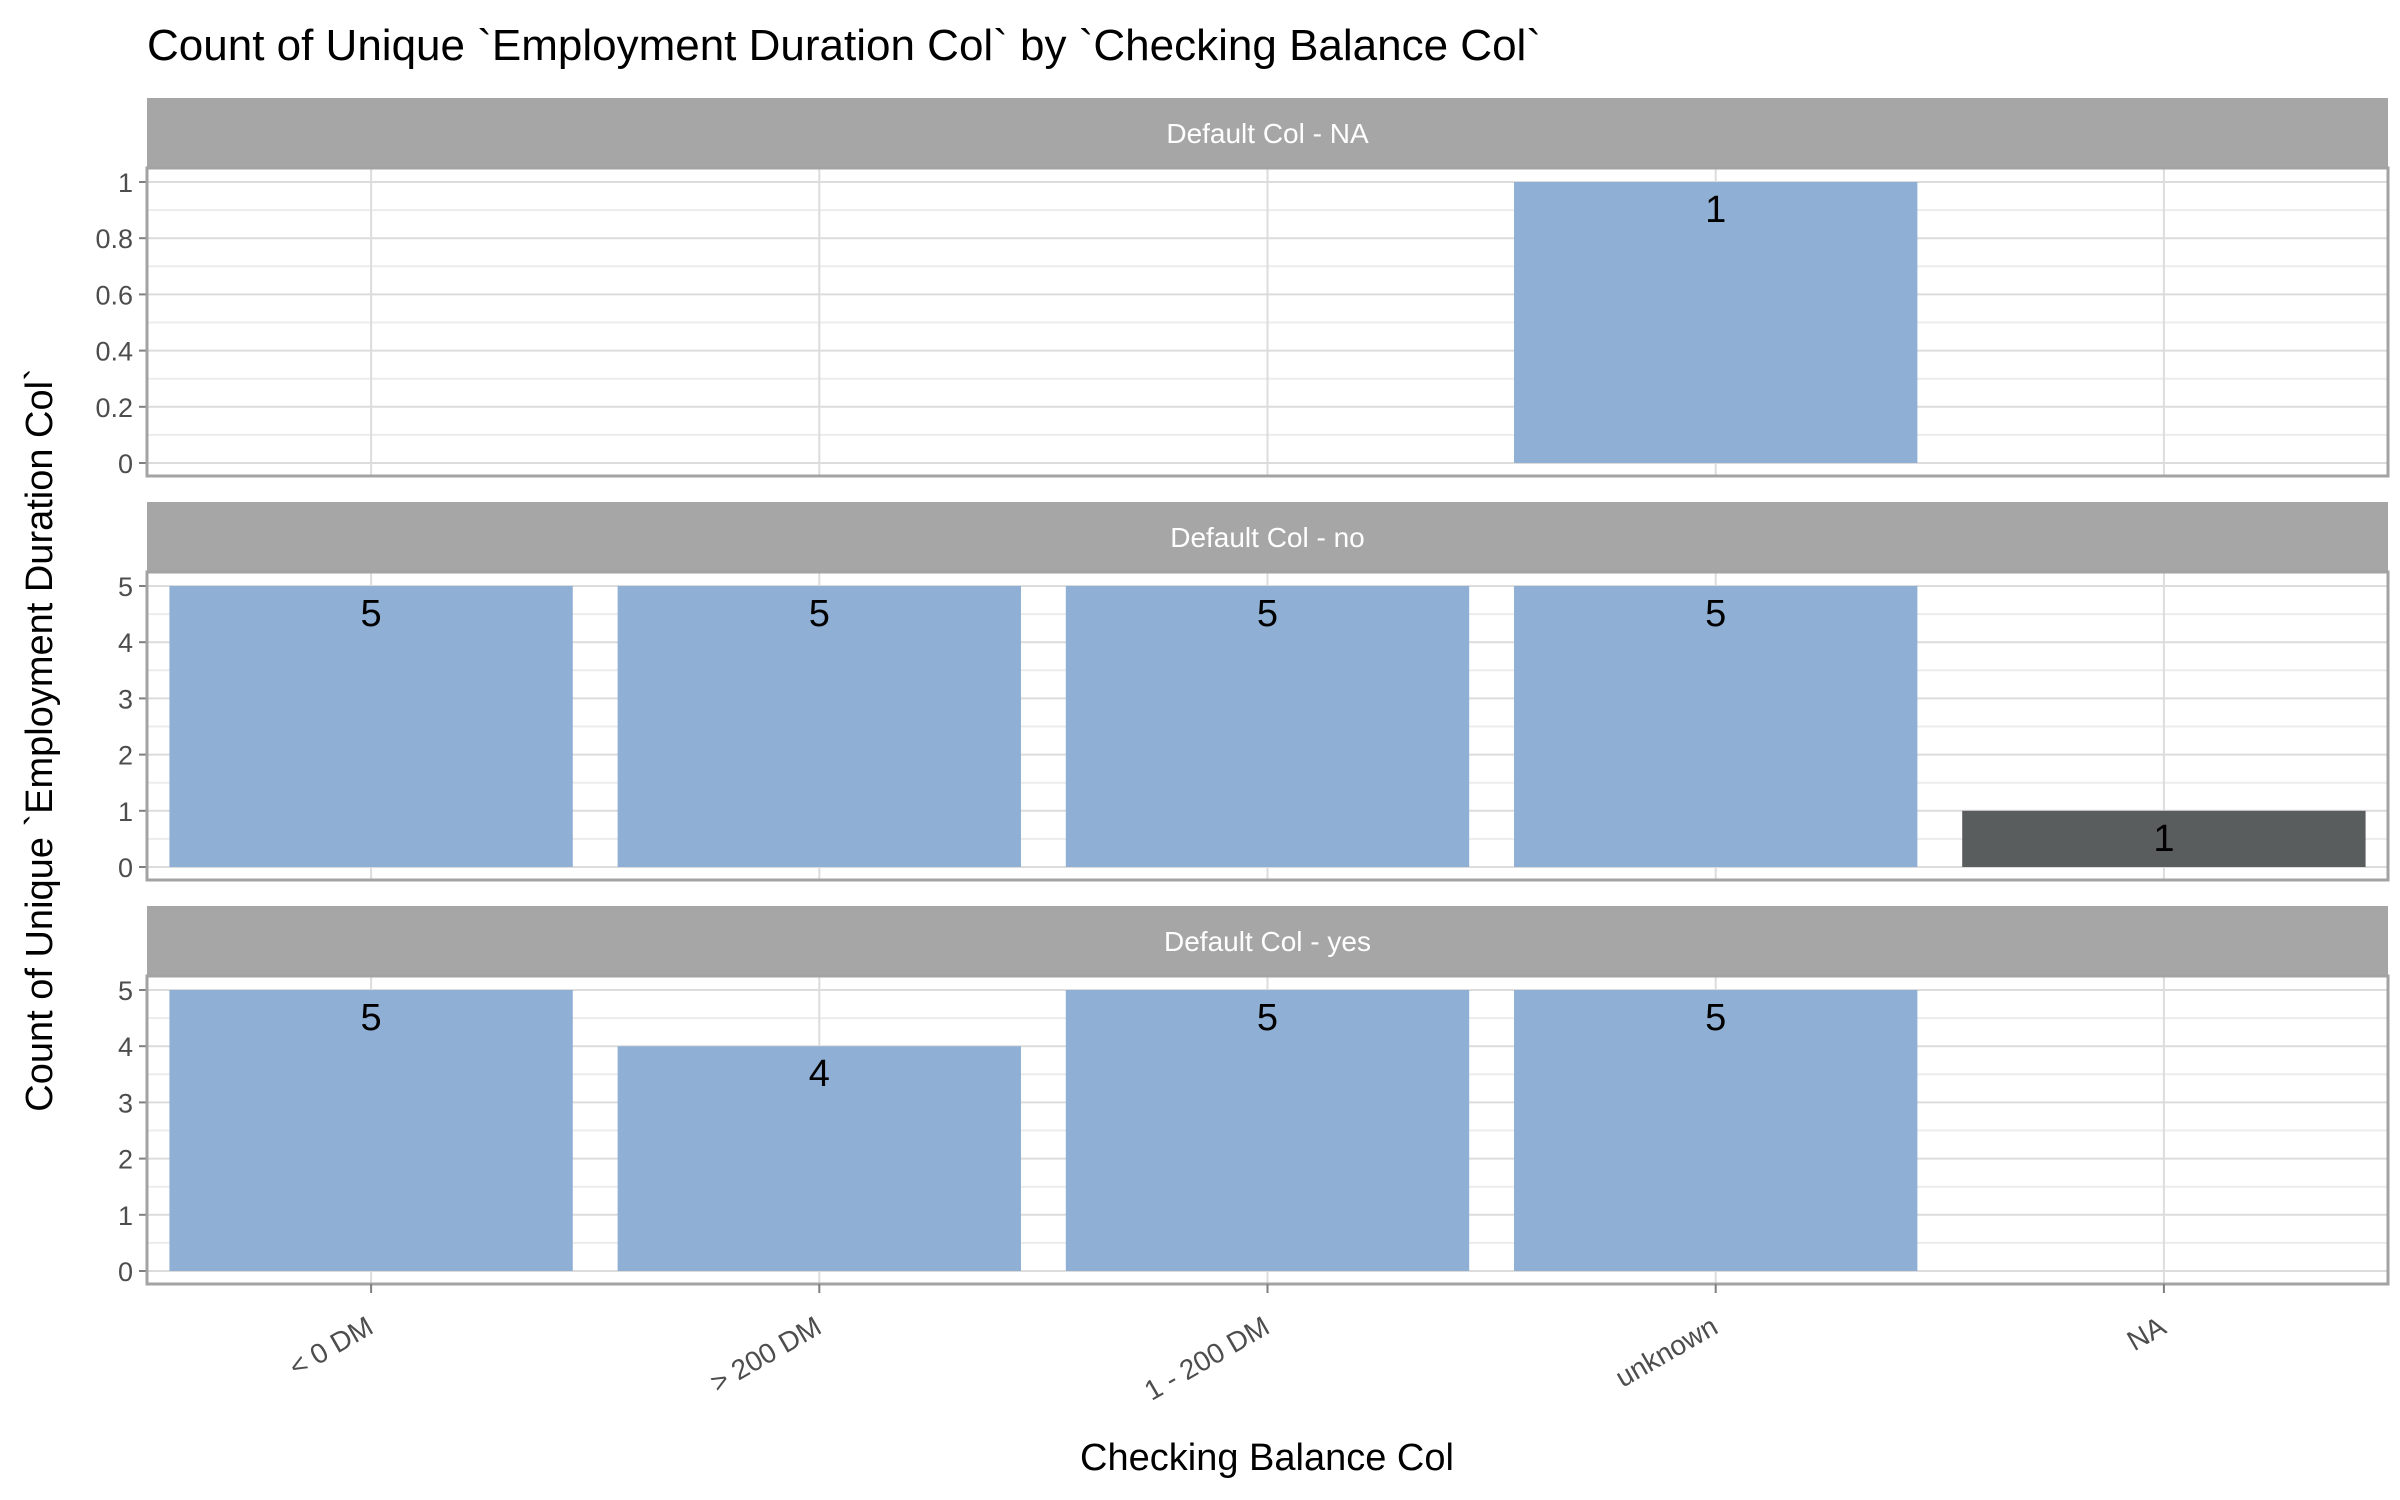 The height and width of the screenshot is (1500, 2400). What do you see at coordinates (1206, 1358) in the screenshot?
I see `x-tick-label: 1 - 200 DM` at bounding box center [1206, 1358].